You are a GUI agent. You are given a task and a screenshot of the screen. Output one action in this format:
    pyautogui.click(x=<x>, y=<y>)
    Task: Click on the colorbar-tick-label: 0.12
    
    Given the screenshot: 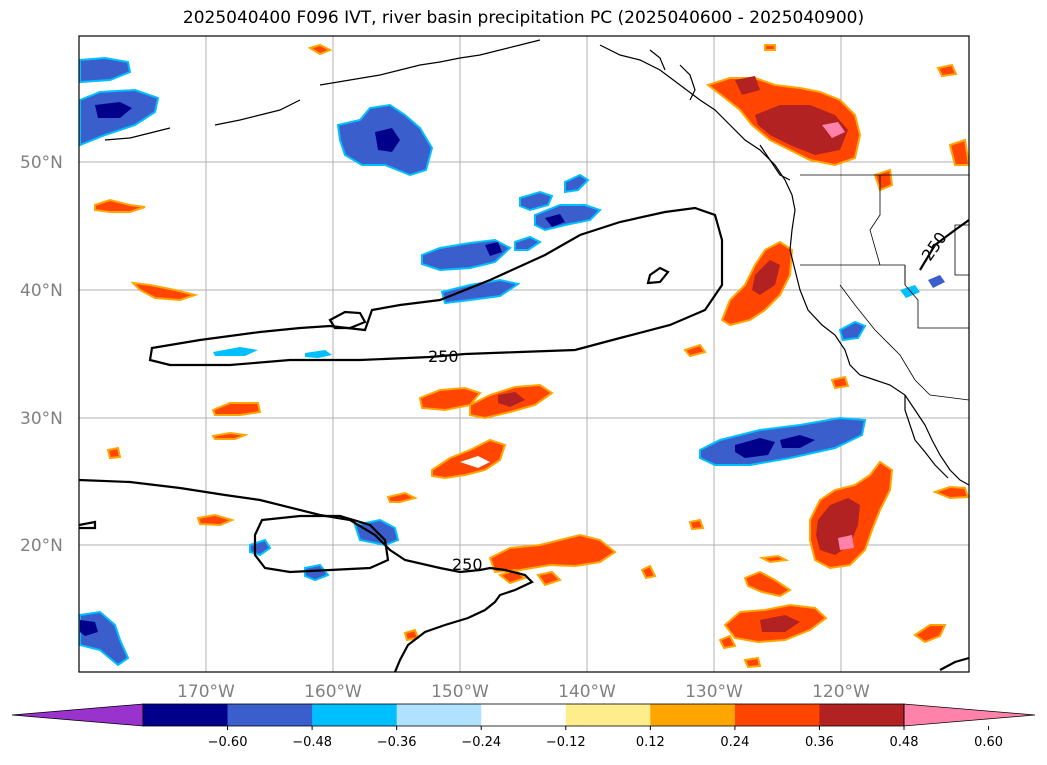 What is the action you would take?
    pyautogui.click(x=650, y=742)
    